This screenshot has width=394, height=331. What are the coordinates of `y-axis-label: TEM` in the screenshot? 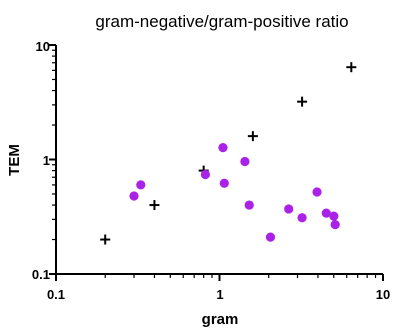 It's located at (14, 160).